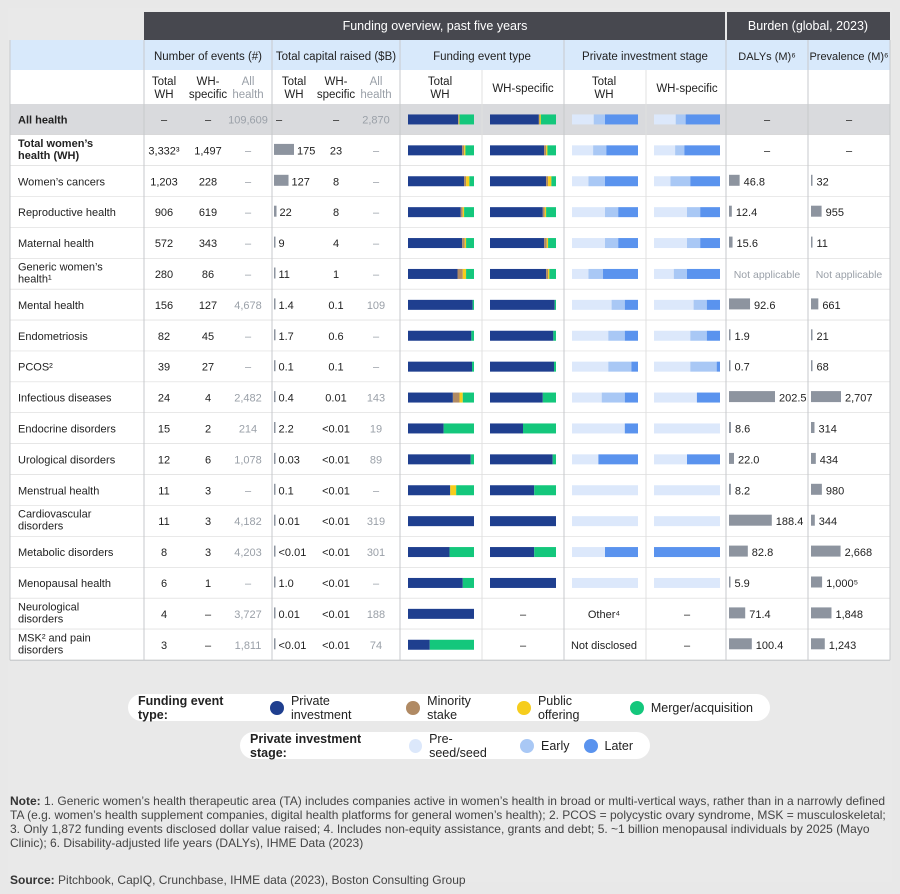 The height and width of the screenshot is (894, 900). Describe the element at coordinates (413, 707) in the screenshot. I see `minority-stake-swatch` at that location.